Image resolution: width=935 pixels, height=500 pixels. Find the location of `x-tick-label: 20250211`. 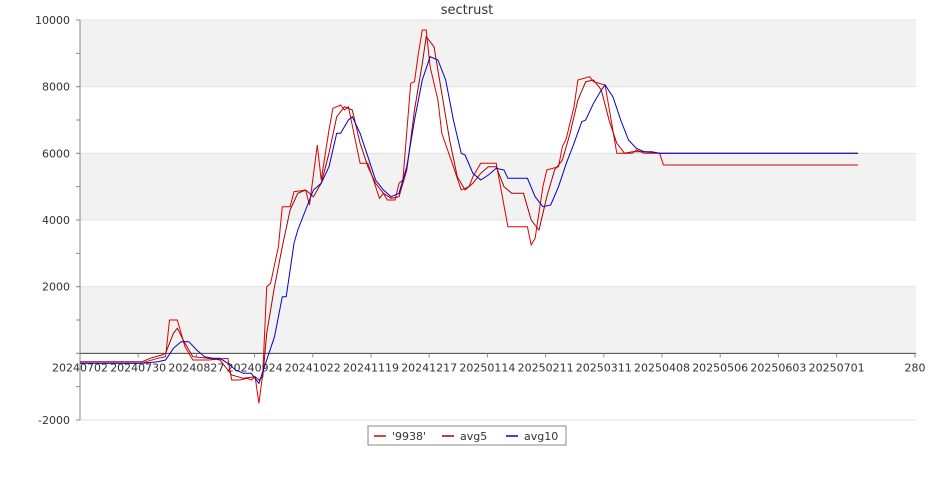

x-tick-label: 20250211 is located at coordinates (546, 367).